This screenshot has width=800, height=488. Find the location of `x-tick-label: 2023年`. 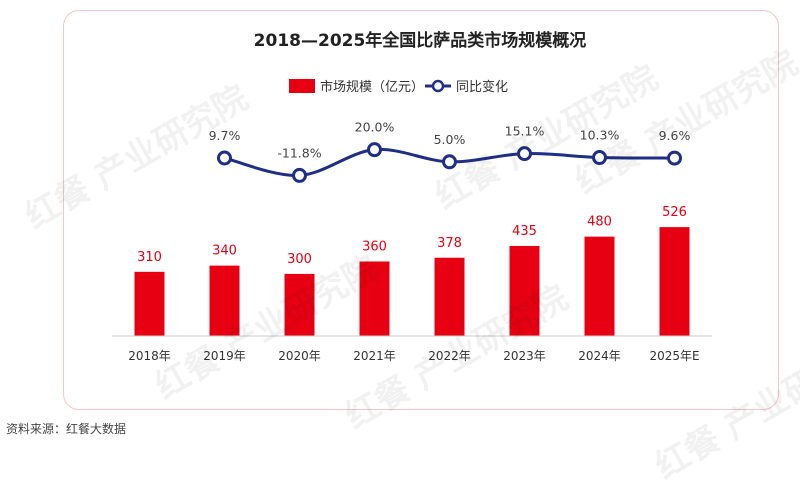

x-tick-label: 2023年 is located at coordinates (524, 356).